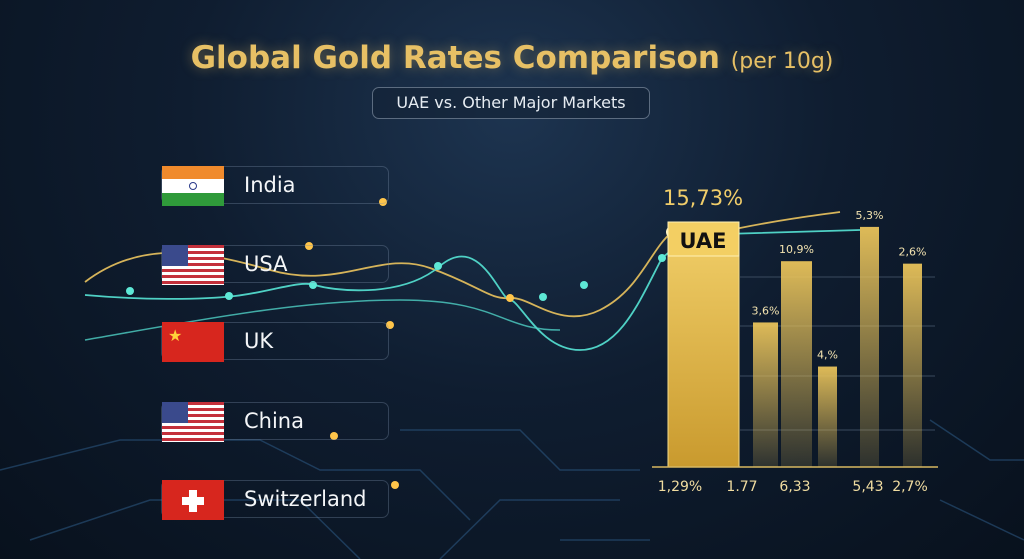 The width and height of the screenshot is (1024, 559). What do you see at coordinates (867, 487) in the screenshot?
I see `x-tick-label: 5,43` at bounding box center [867, 487].